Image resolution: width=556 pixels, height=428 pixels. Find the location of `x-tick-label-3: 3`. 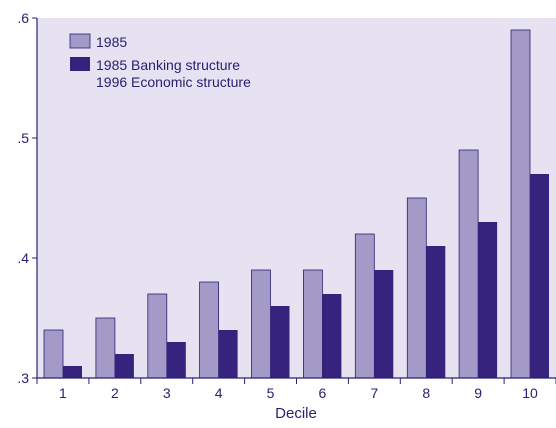

x-tick-label-3: 3 is located at coordinates (167, 393).